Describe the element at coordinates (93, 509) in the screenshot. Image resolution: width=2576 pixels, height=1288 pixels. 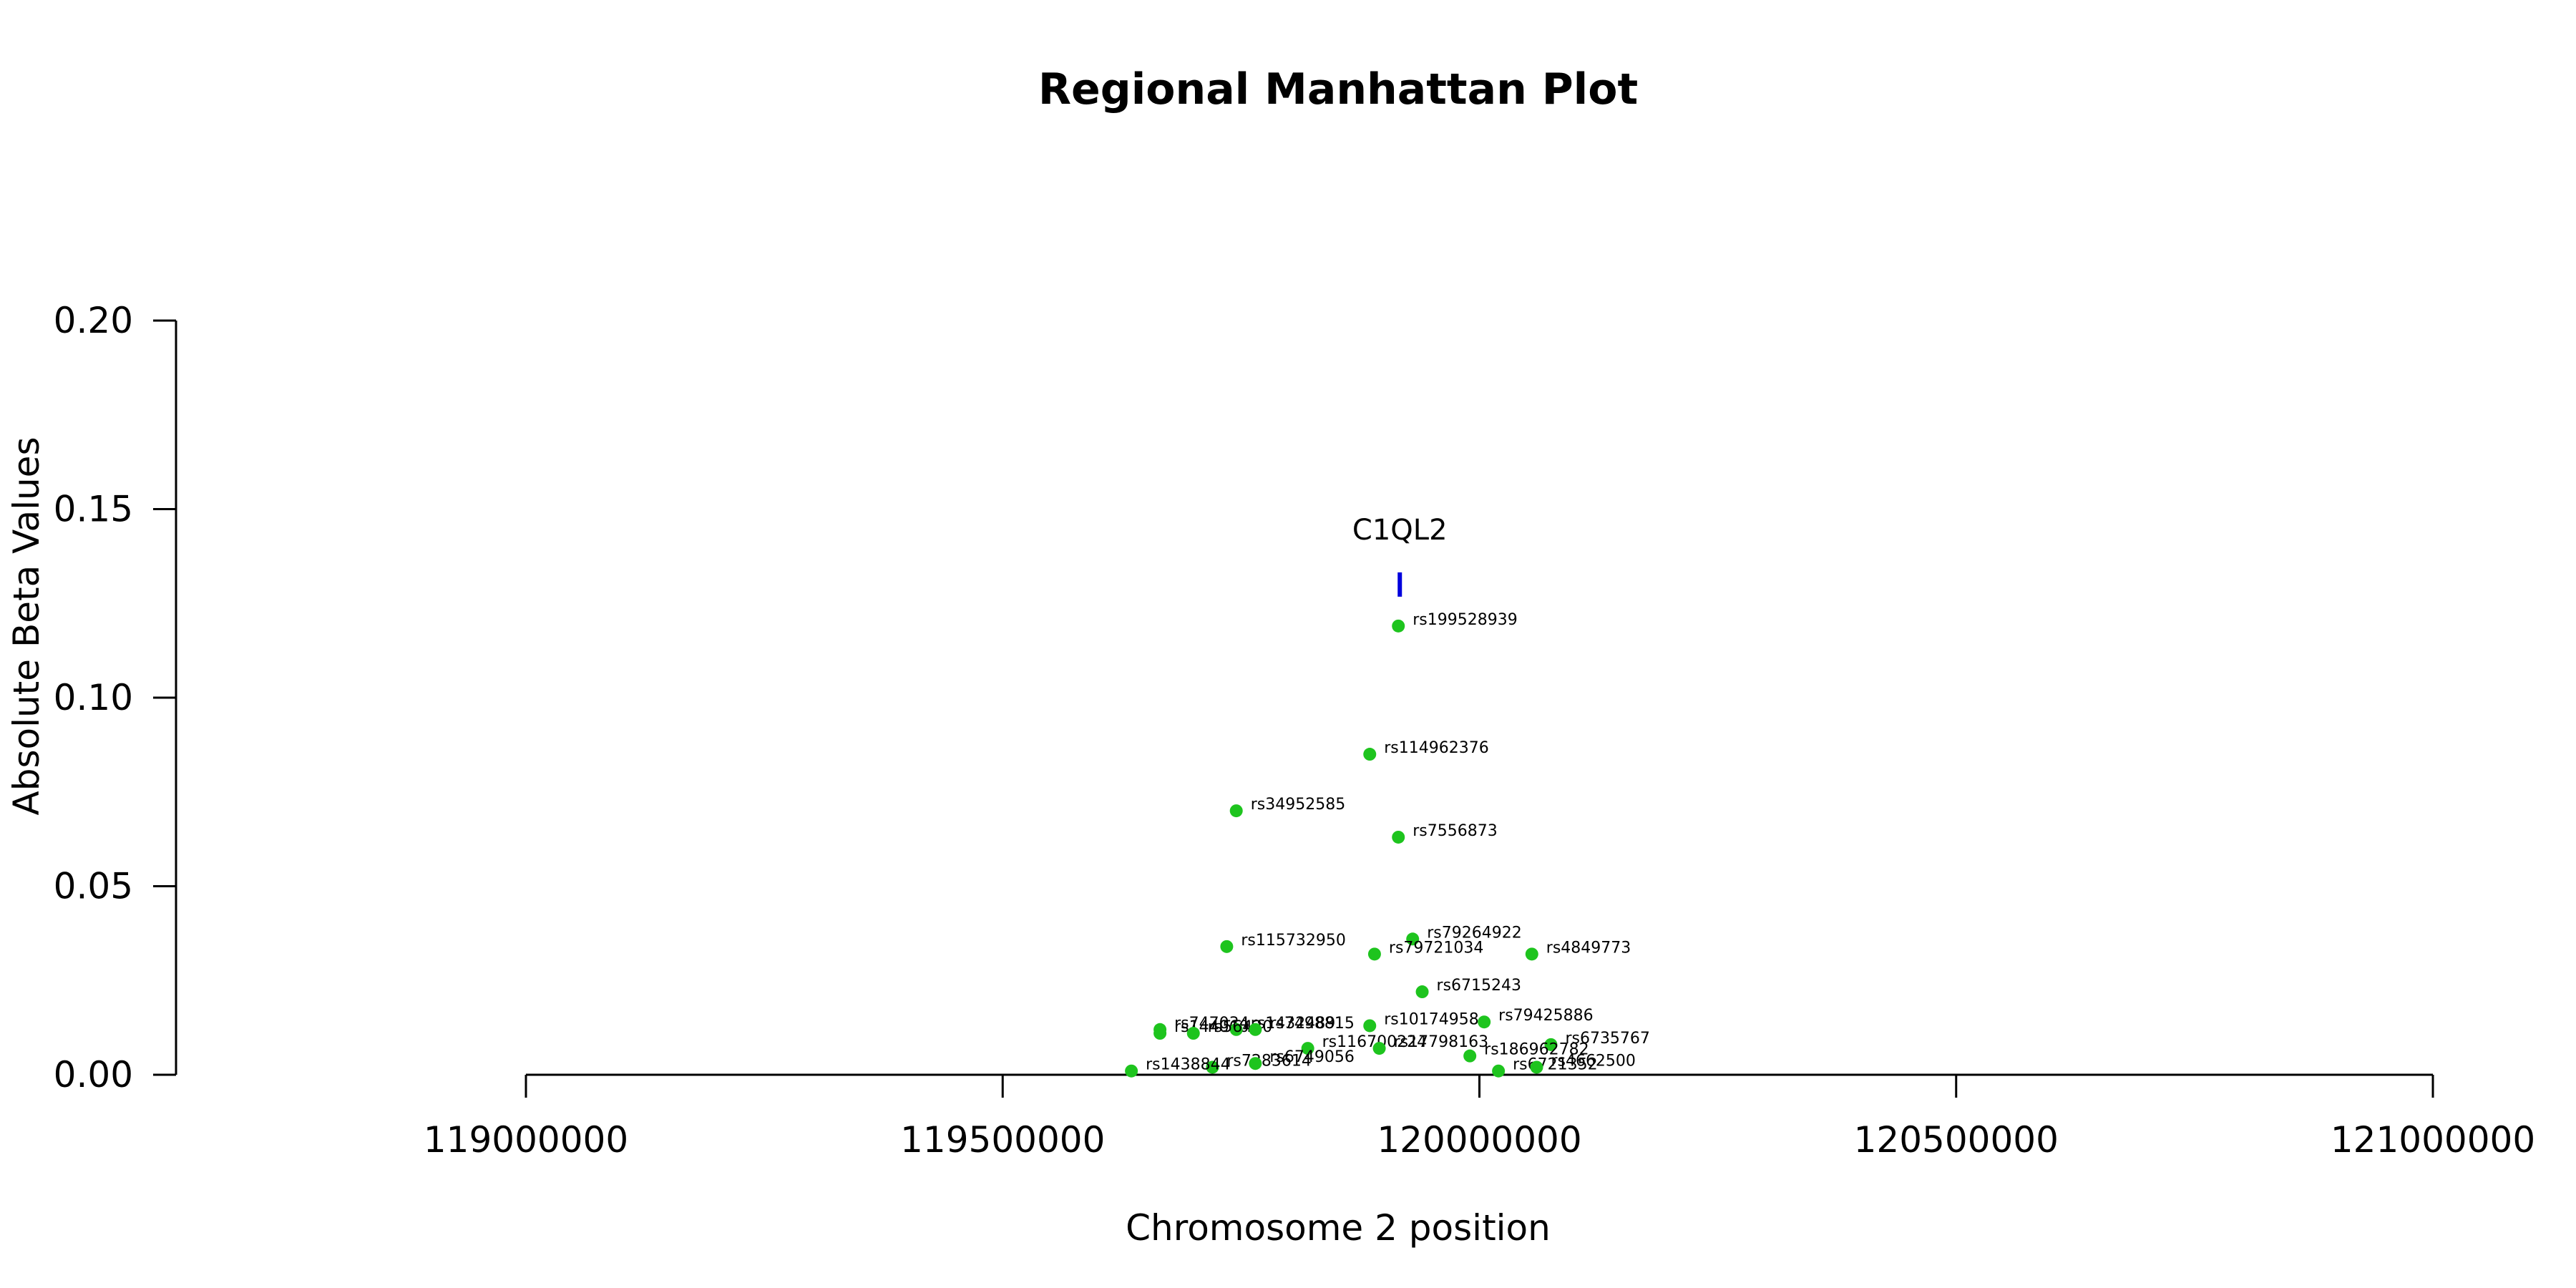
I see `y-tick-label: 0.15` at that location.